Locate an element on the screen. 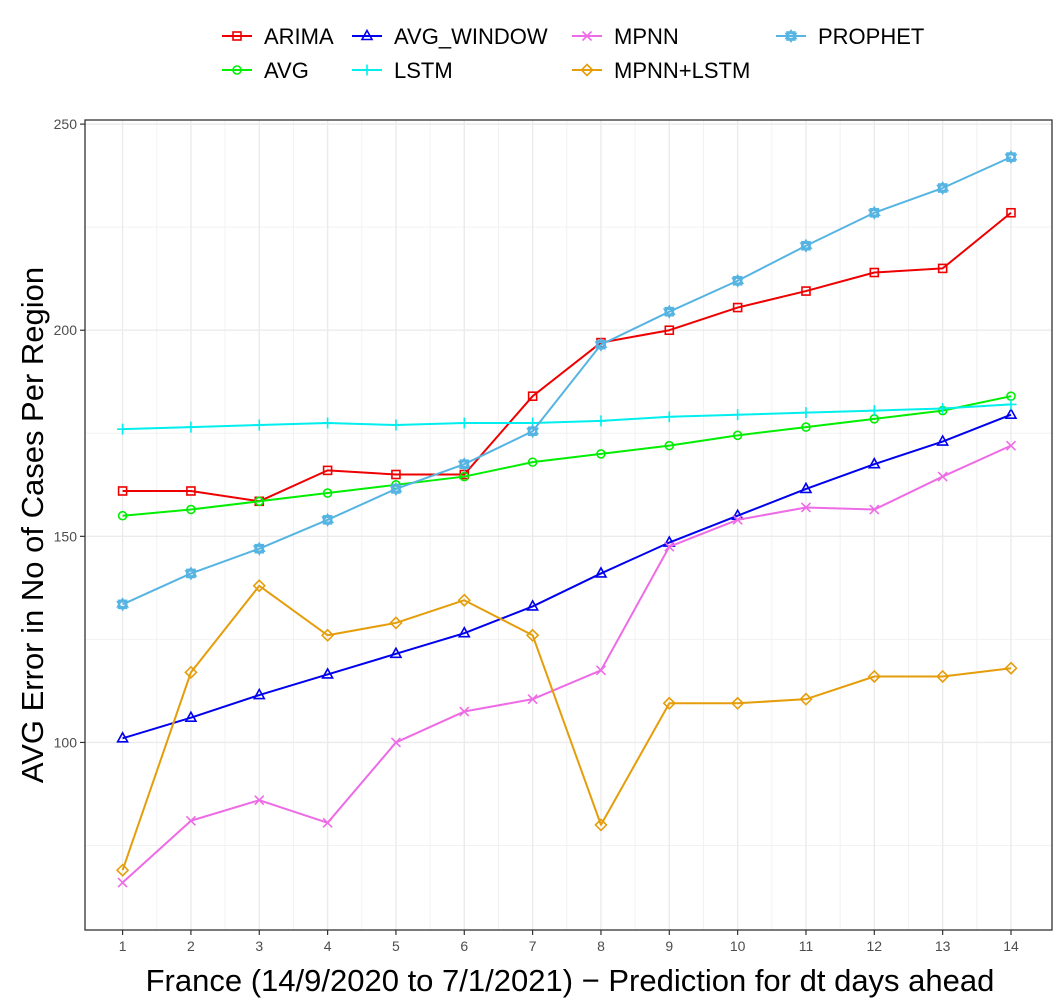 The width and height of the screenshot is (1061, 1004). legend-marker-avg-window is located at coordinates (367, 34).